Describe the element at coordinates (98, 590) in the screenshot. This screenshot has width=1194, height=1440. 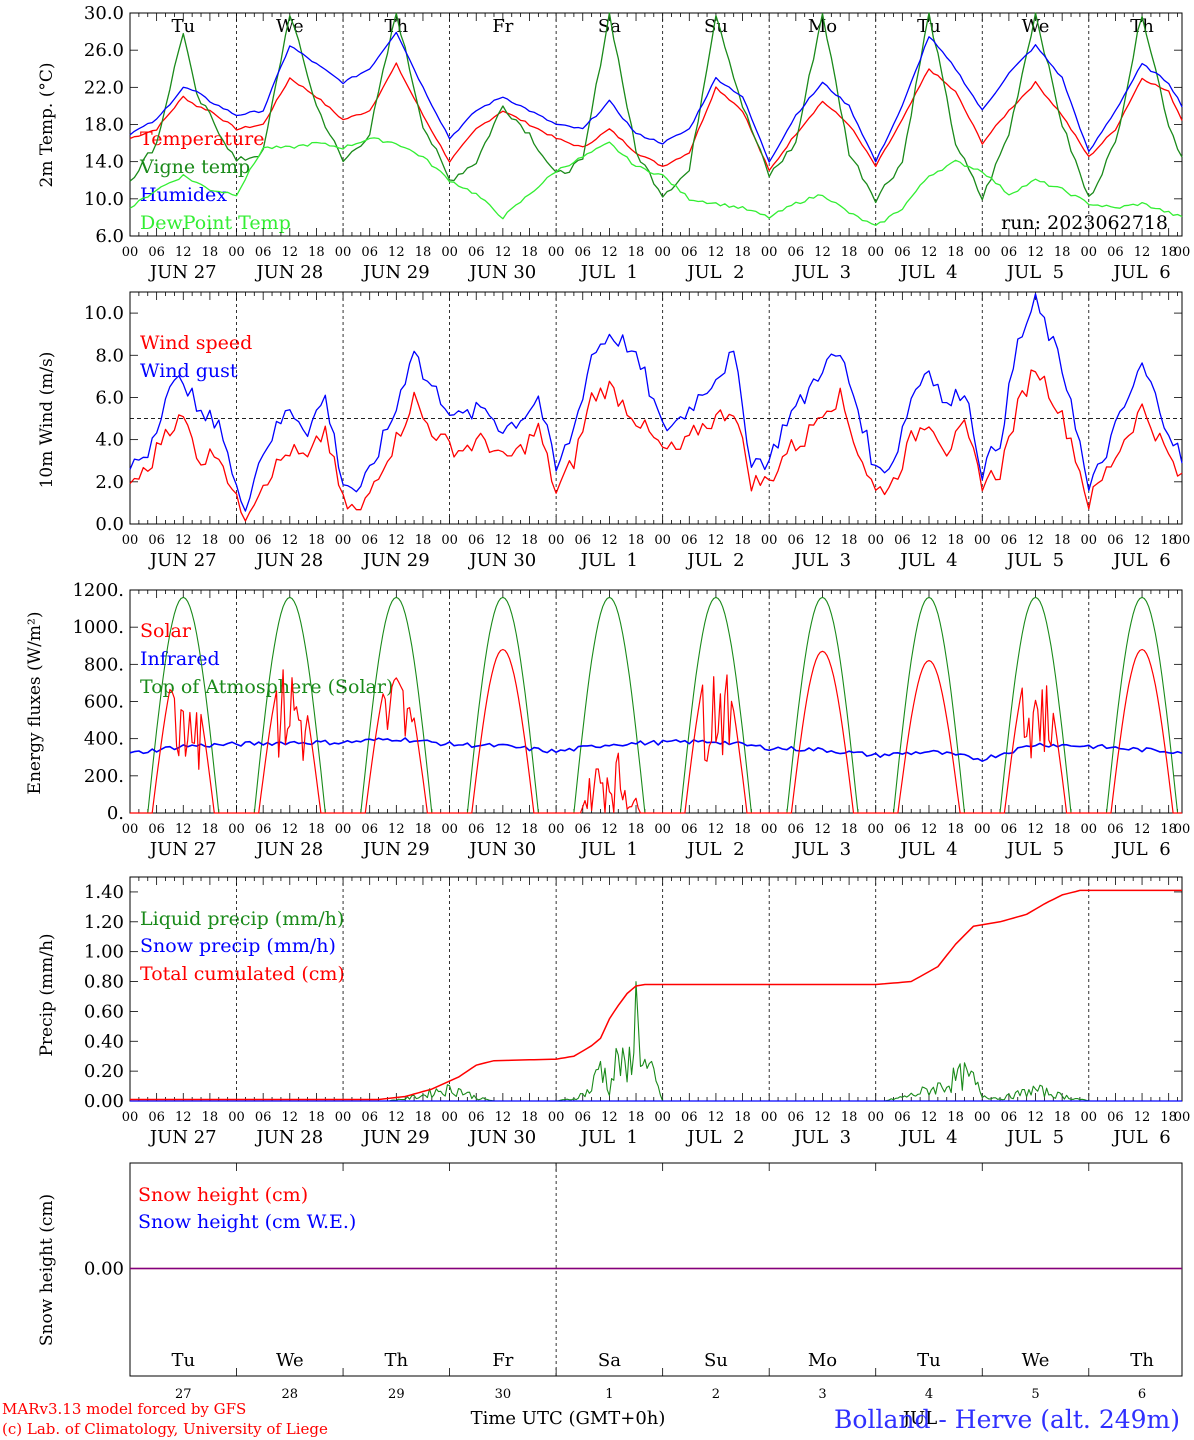
I see `y-tick-label: 1200.` at that location.